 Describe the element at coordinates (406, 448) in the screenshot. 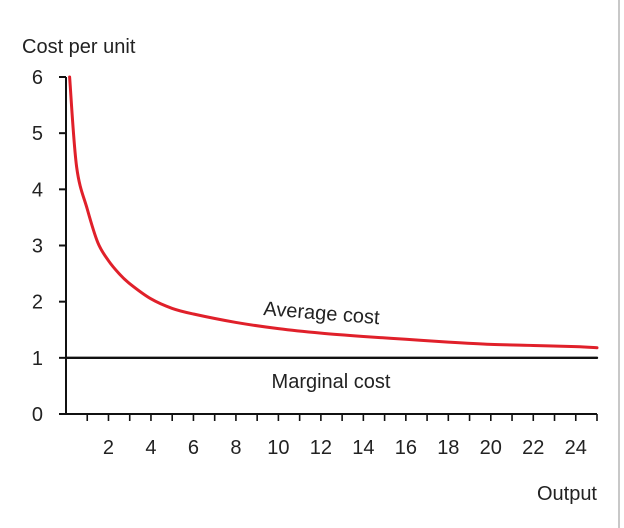

I see `x-tick-label: 16` at that location.